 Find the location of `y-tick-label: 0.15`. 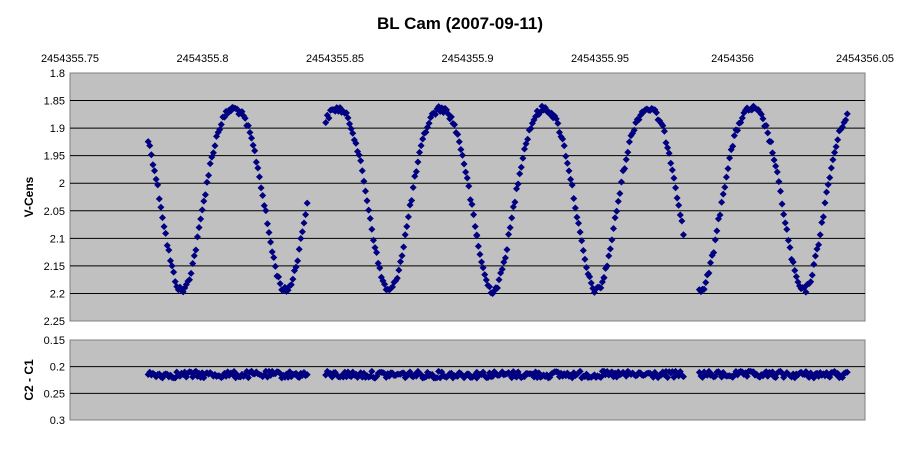

y-tick-label: 0.15 is located at coordinates (54, 341).